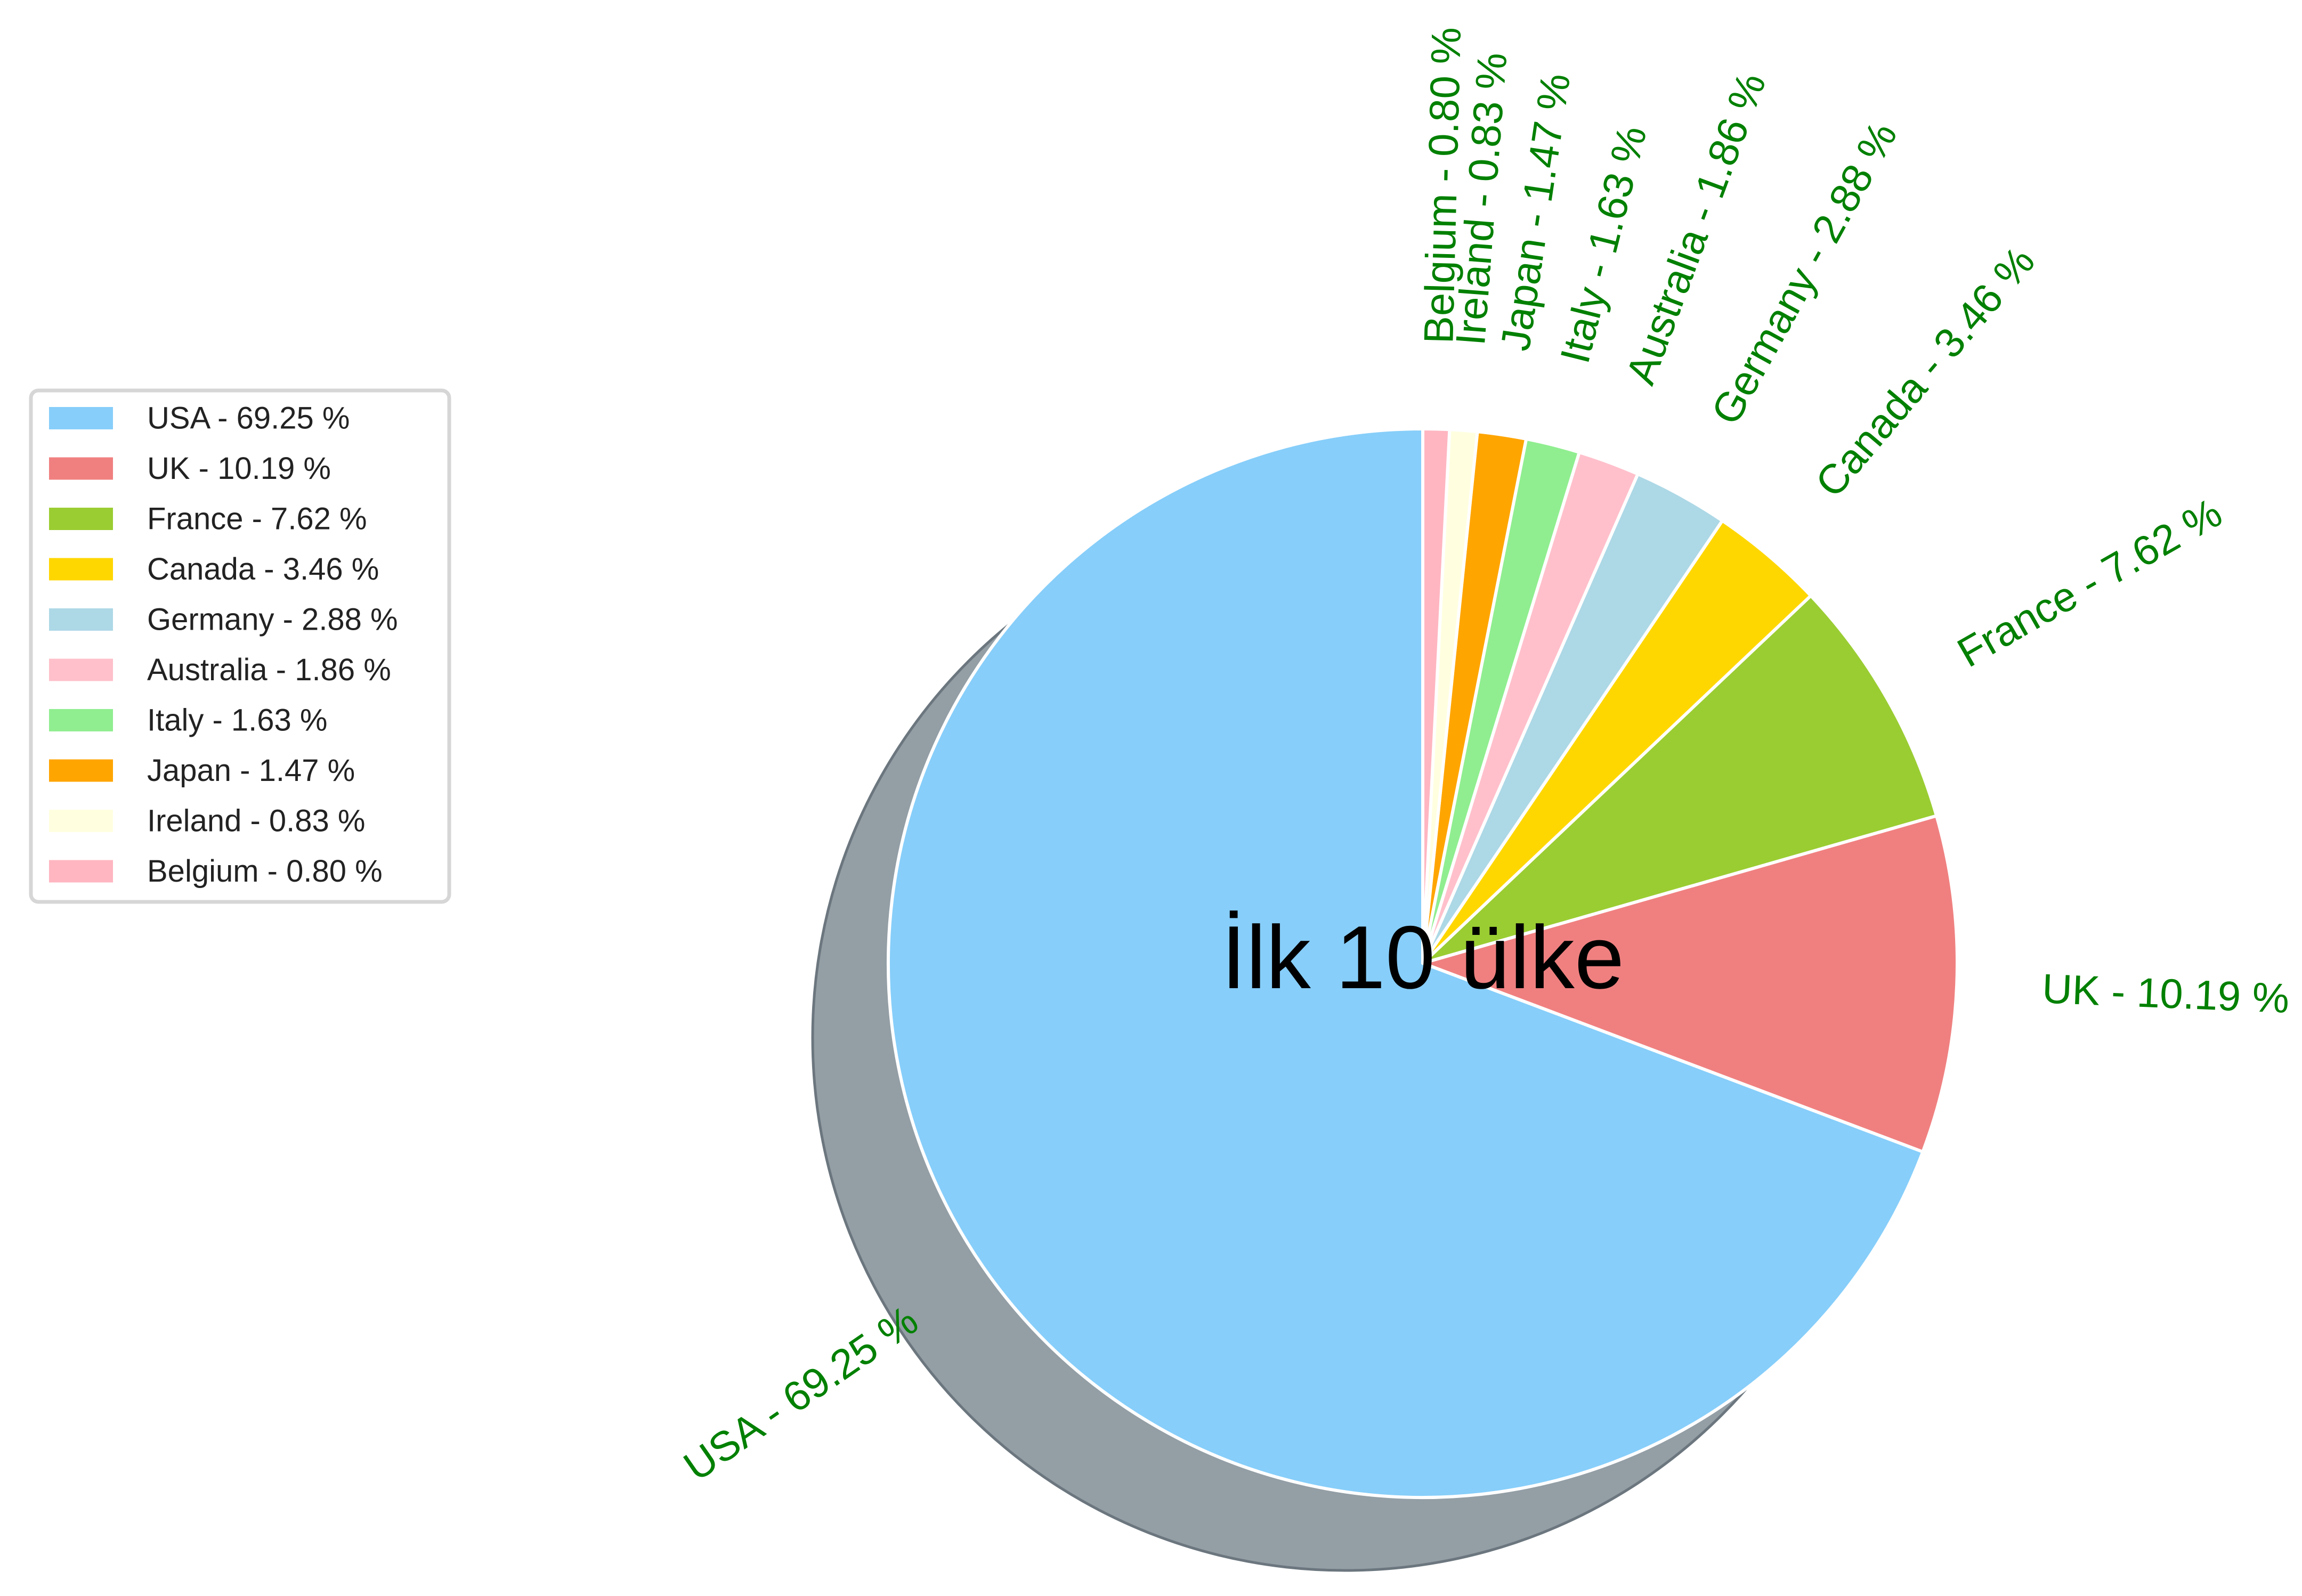  What do you see at coordinates (81, 468) in the screenshot?
I see `legend-swatch-uk` at bounding box center [81, 468].